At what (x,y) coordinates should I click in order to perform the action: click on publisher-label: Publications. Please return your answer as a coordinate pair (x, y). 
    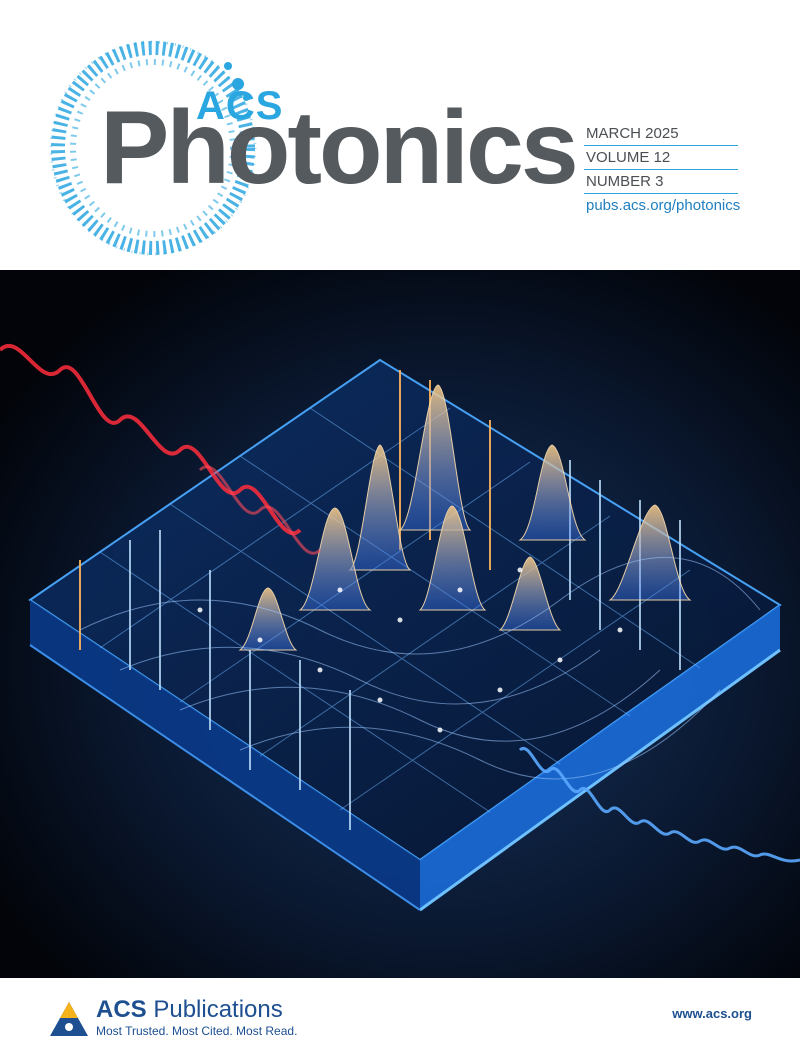
    Looking at the image, I should click on (218, 1009).